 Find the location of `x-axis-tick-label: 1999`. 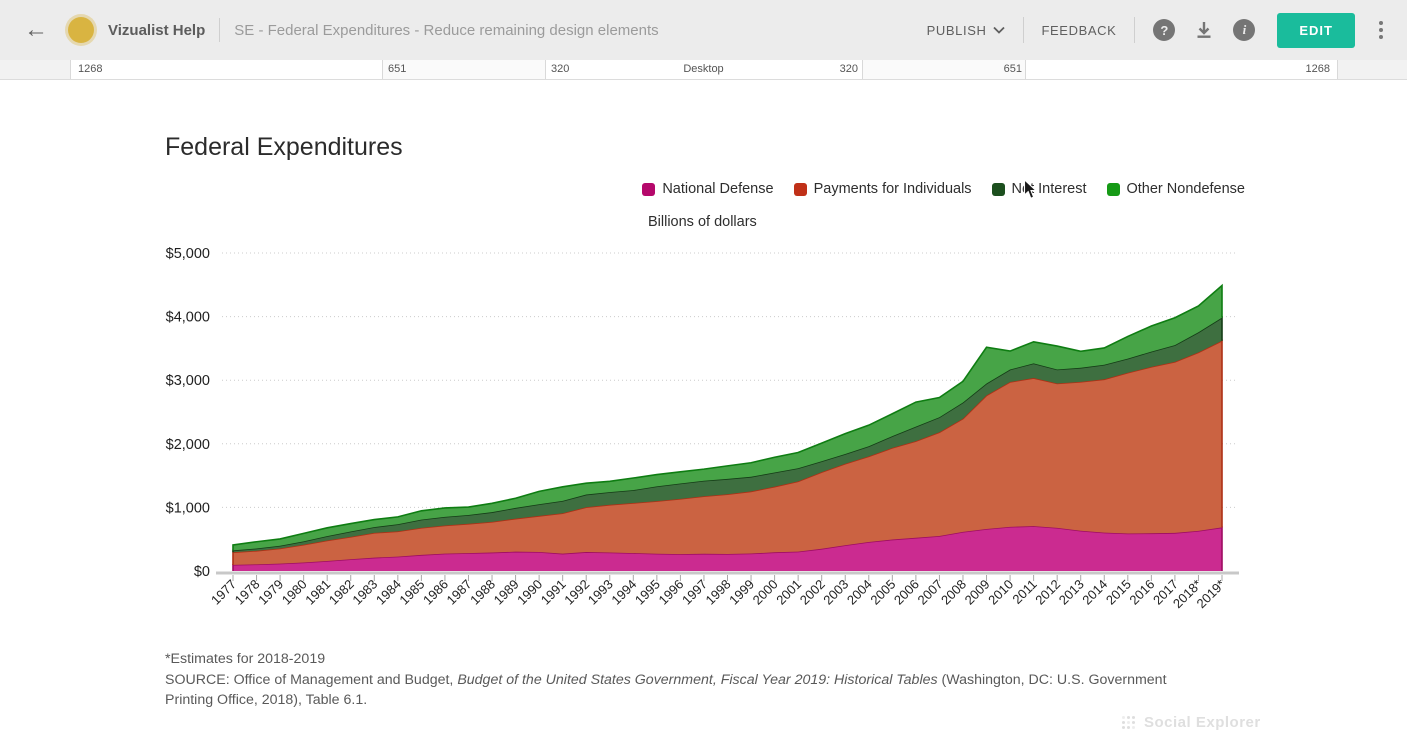

x-axis-tick-label: 1999 is located at coordinates (741, 592).